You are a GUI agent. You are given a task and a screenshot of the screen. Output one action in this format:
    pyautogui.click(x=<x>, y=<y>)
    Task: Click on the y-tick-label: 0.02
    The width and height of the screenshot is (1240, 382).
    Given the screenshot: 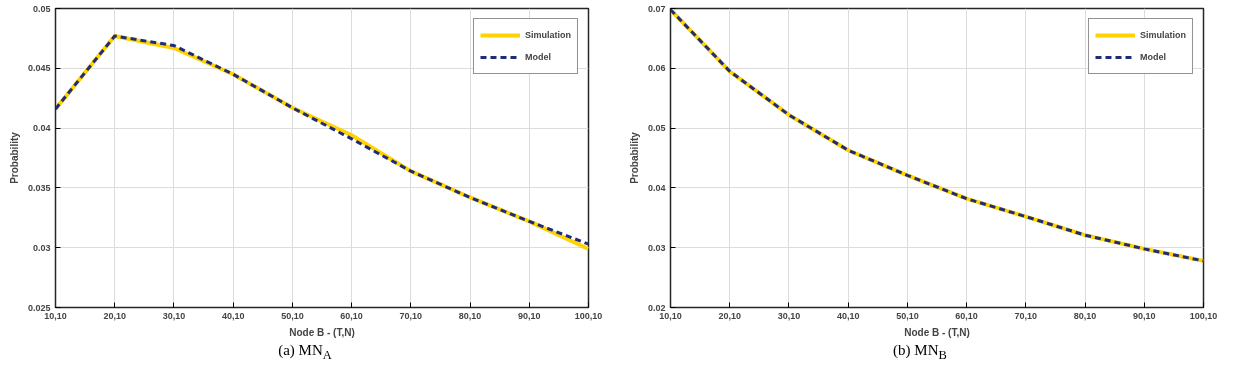 What is the action you would take?
    pyautogui.click(x=656, y=307)
    